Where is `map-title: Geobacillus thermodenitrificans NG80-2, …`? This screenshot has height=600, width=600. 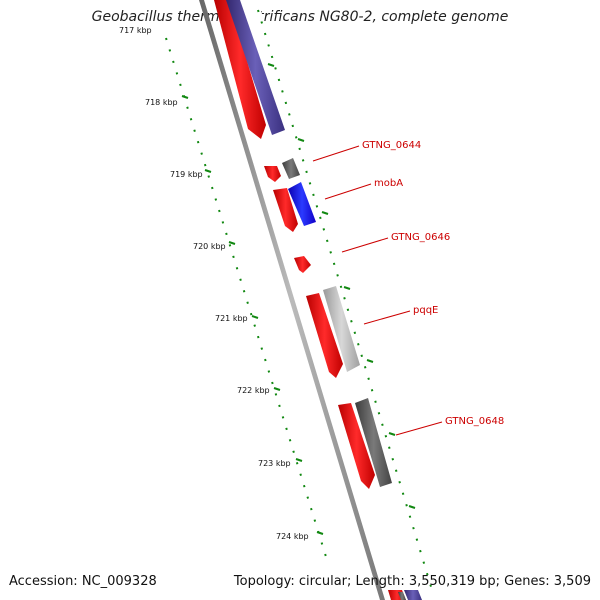 map-title: Geobacillus thermodenitrificans NG80-2, … is located at coordinates (300, 17).